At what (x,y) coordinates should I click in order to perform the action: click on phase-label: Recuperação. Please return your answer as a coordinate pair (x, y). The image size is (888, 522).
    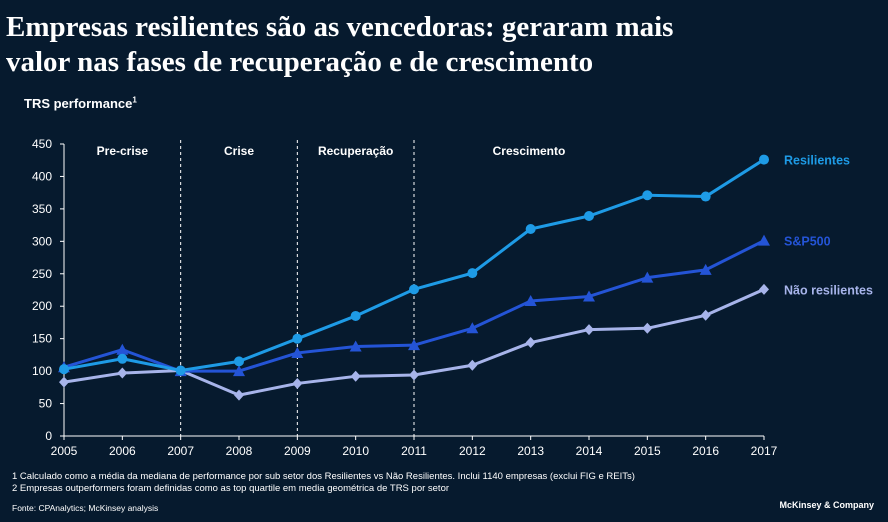
    Looking at the image, I should click on (355, 151).